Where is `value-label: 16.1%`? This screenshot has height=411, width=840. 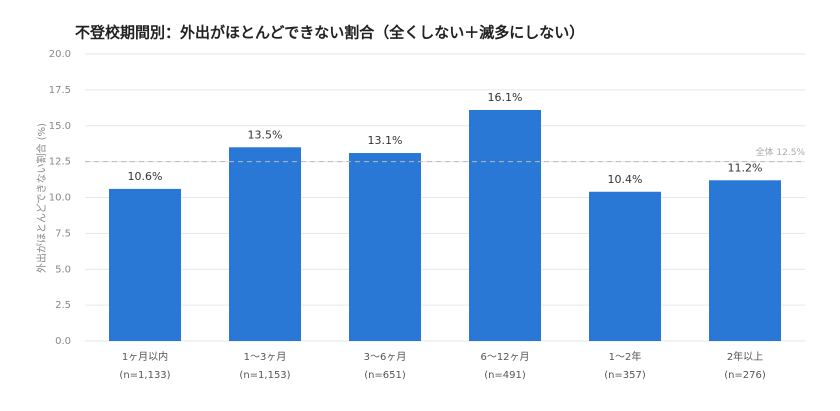 value-label: 16.1% is located at coordinates (505, 97).